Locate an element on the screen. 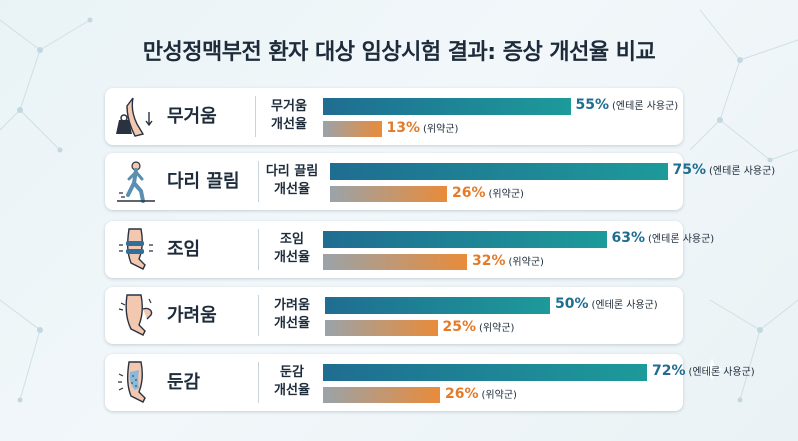  symptom-row-1: 무거움 무거움 개선율 55% (엔테론 사용군) 13% (위약군) is located at coordinates (394, 116).